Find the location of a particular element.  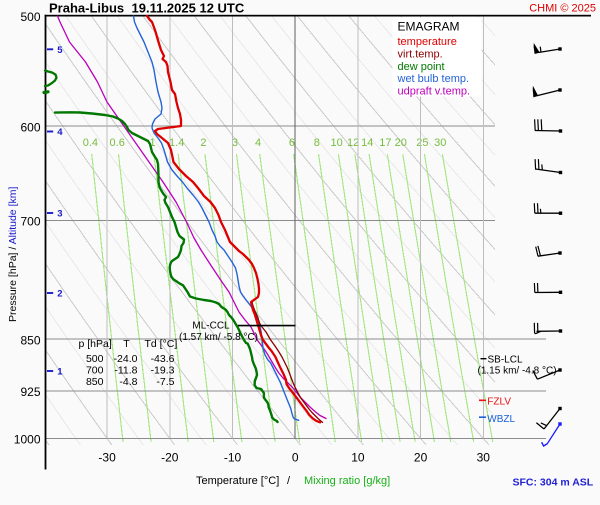

svg-text: -4.8 is located at coordinates (128, 382).